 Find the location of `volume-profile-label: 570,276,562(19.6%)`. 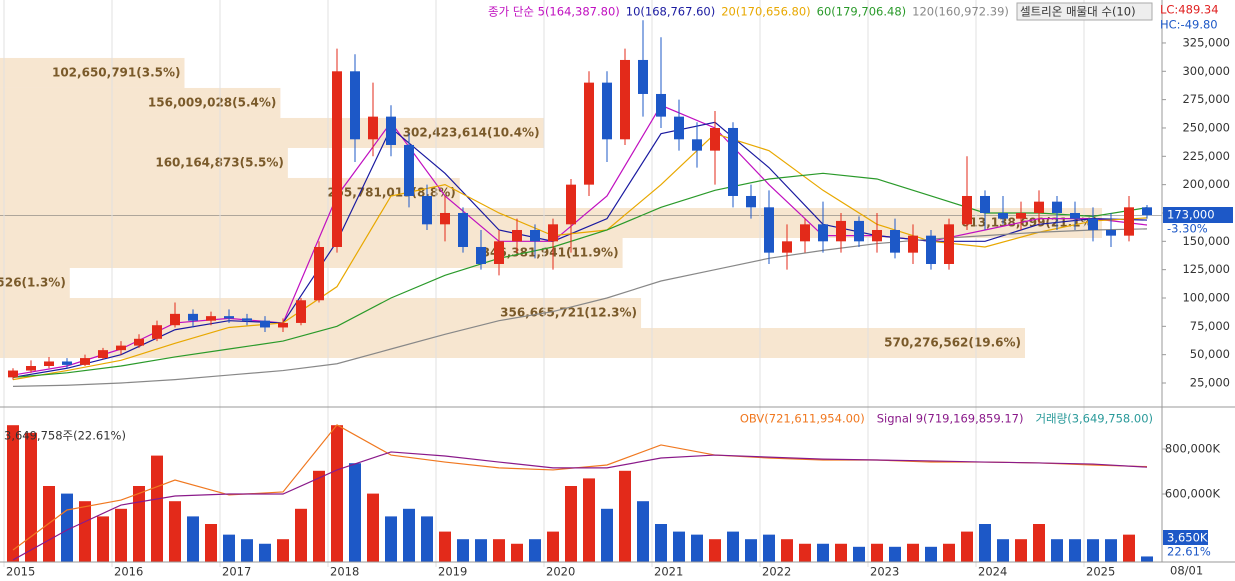

volume-profile-label: 570,276,562(19.6%) is located at coordinates (952, 343).